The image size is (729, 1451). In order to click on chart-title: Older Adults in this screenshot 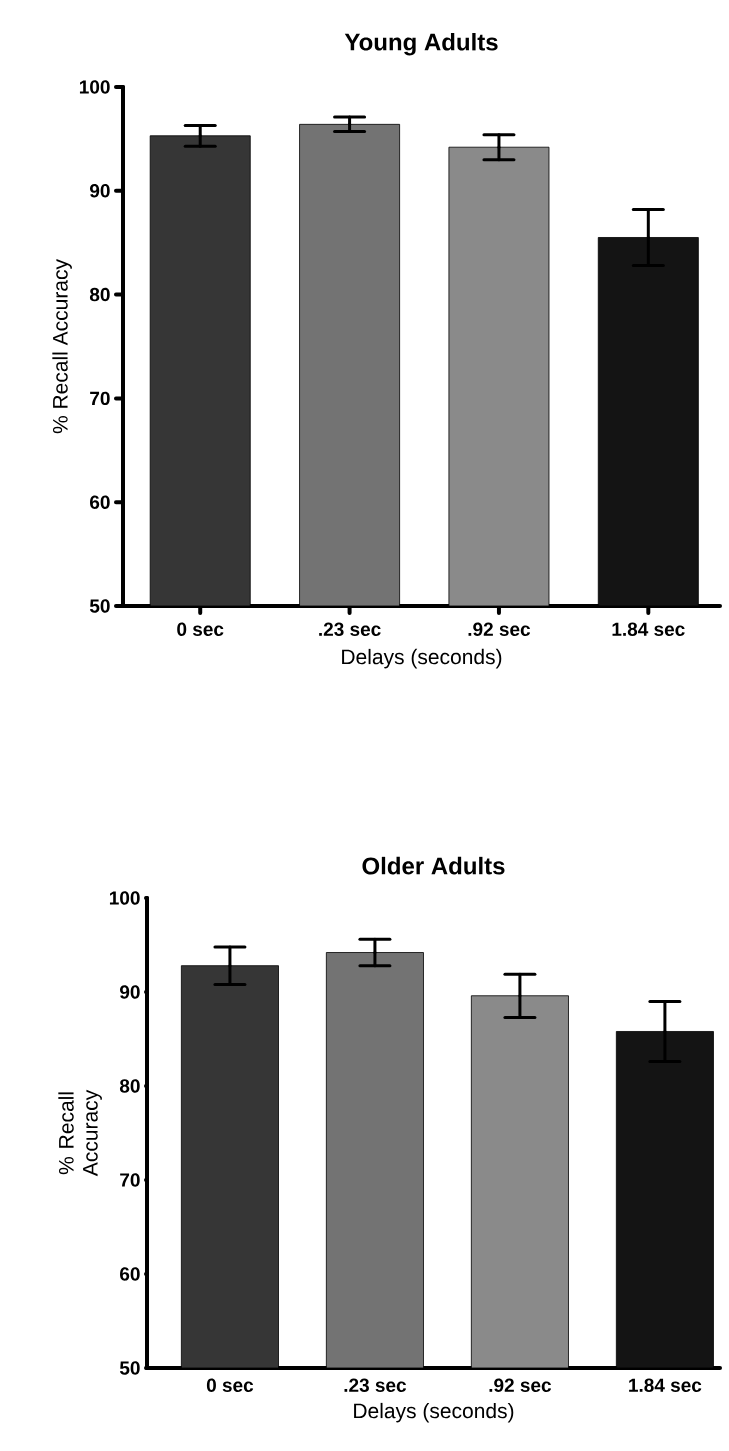, I will do `click(433, 865)`.